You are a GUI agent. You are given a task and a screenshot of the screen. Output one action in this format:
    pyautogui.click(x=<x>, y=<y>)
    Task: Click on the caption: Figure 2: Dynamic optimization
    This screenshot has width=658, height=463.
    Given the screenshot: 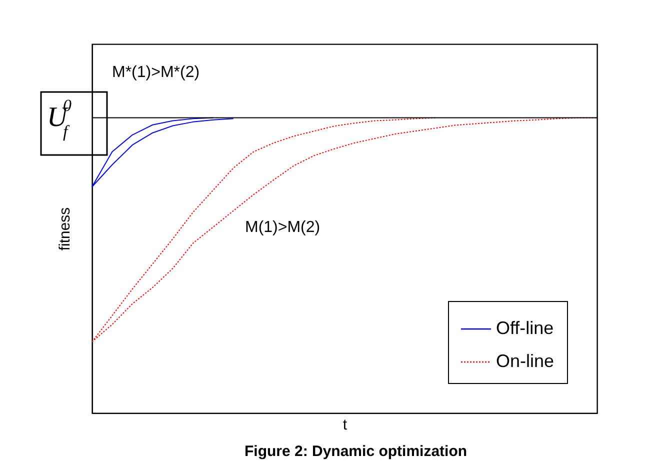 What is the action you would take?
    pyautogui.click(x=356, y=451)
    